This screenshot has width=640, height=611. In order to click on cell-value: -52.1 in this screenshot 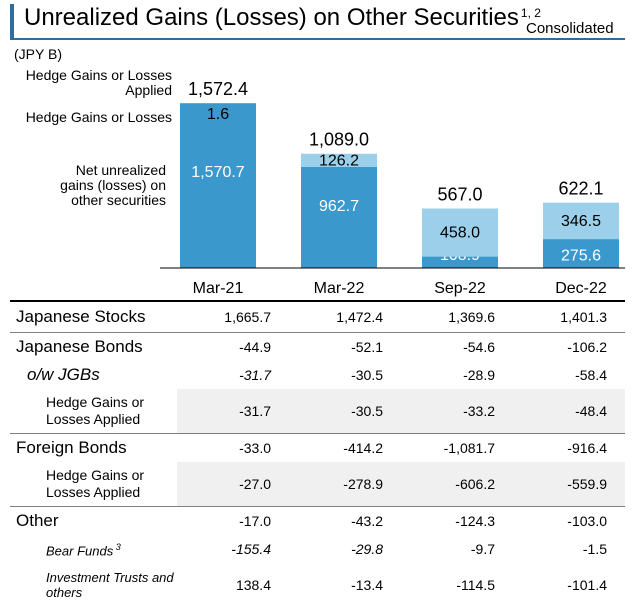, I will do `click(345, 346)`.